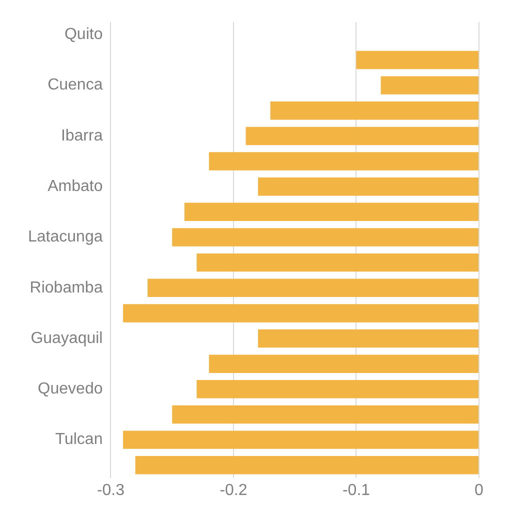  Describe the element at coordinates (479, 490) in the screenshot. I see `x-tick-label: 0` at that location.